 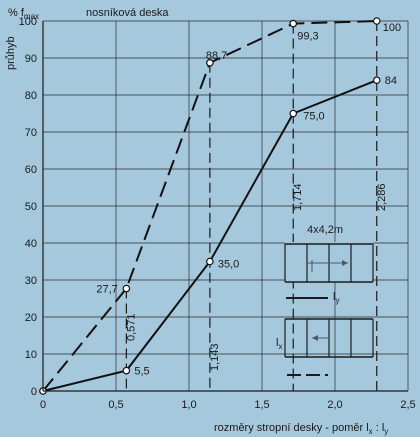 What do you see at coordinates (325, 230) in the screenshot?
I see `inset-title: 4x4,2m` at bounding box center [325, 230].